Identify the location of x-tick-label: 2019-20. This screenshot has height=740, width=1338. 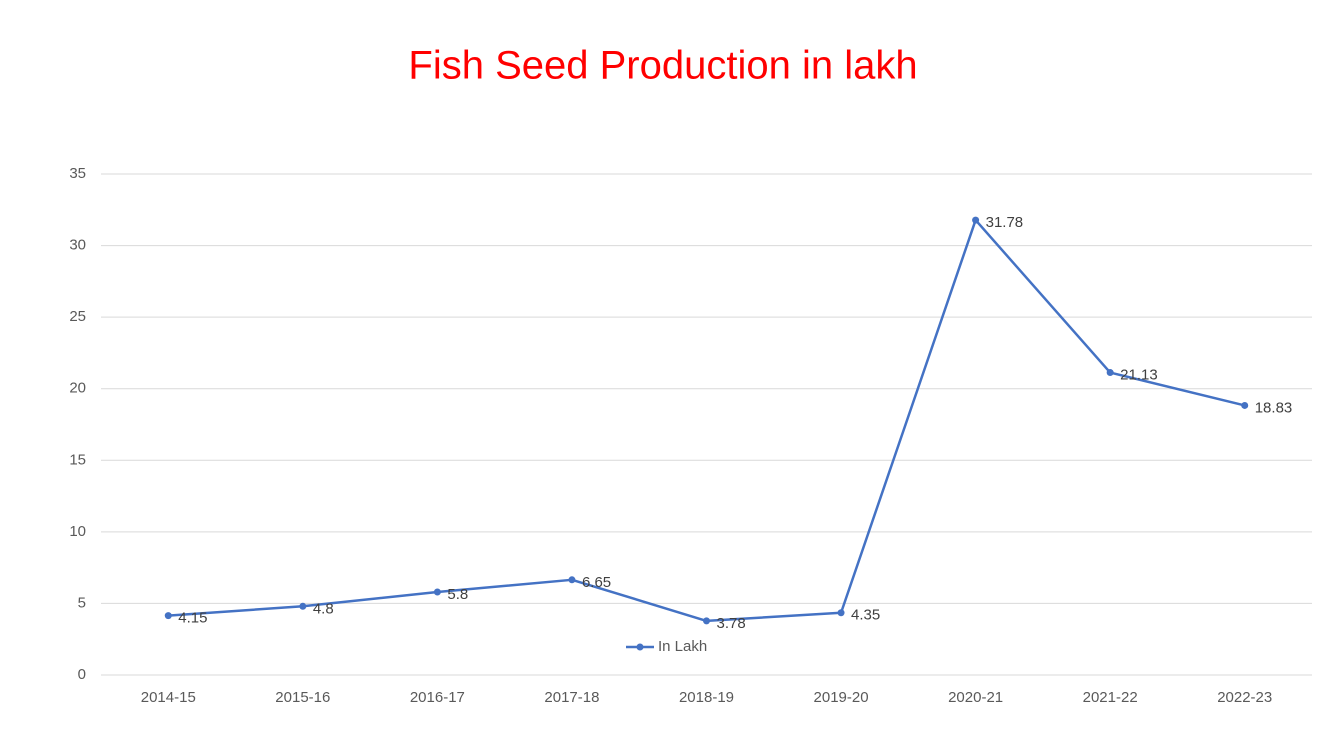
(841, 697).